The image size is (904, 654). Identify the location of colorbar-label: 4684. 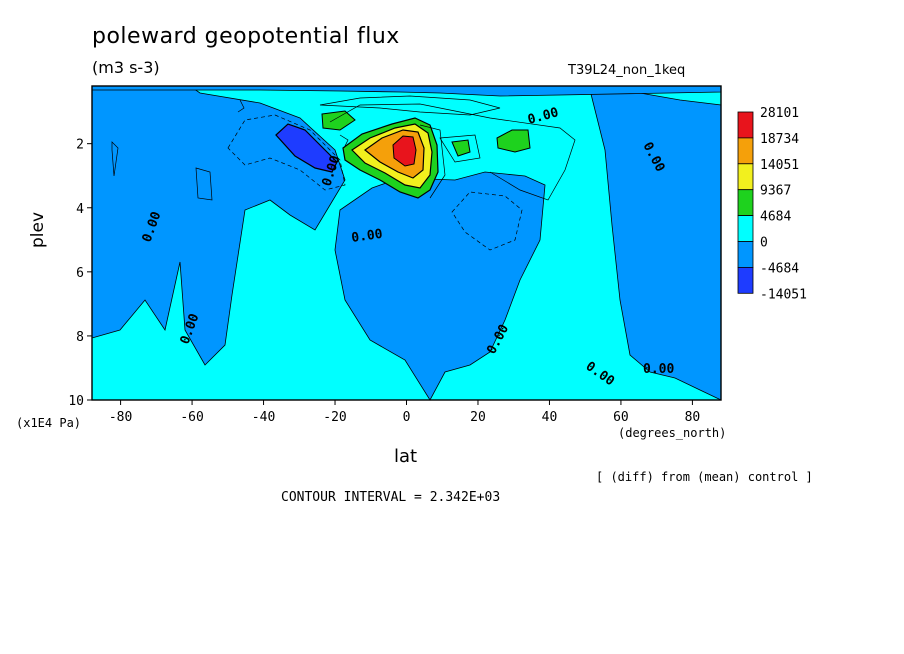
(775, 217).